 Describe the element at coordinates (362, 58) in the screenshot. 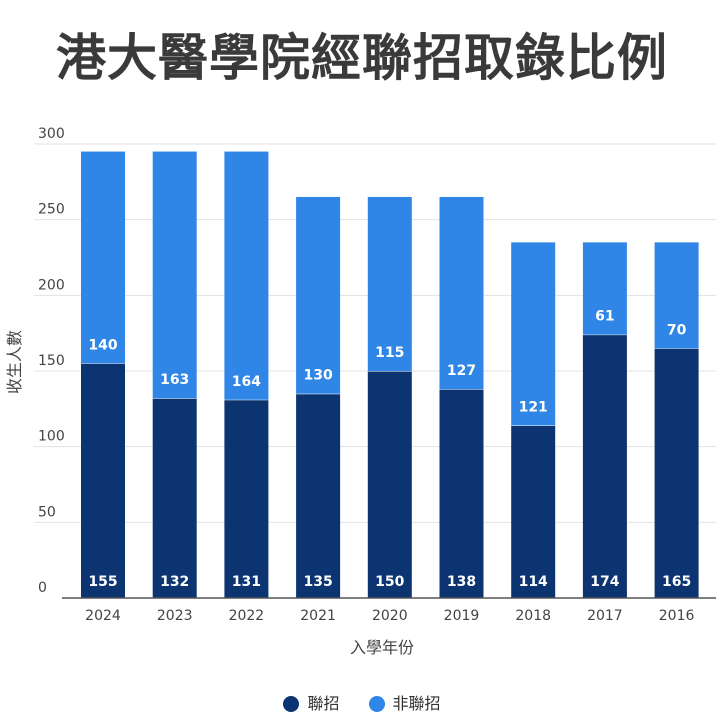

I see `chart-title: 港大醫學院經聯招取錄比例` at that location.